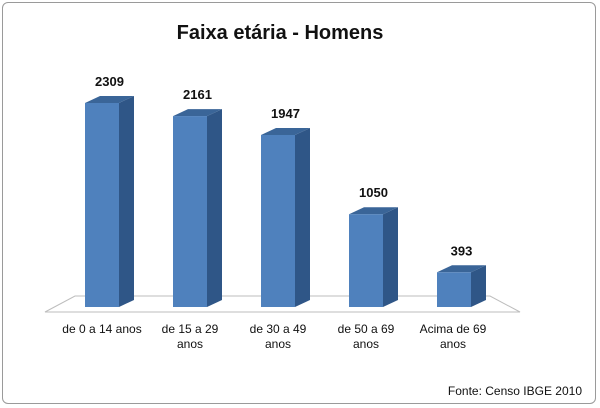  What do you see at coordinates (197, 94) in the screenshot?
I see `data-label-2: 2161` at bounding box center [197, 94].